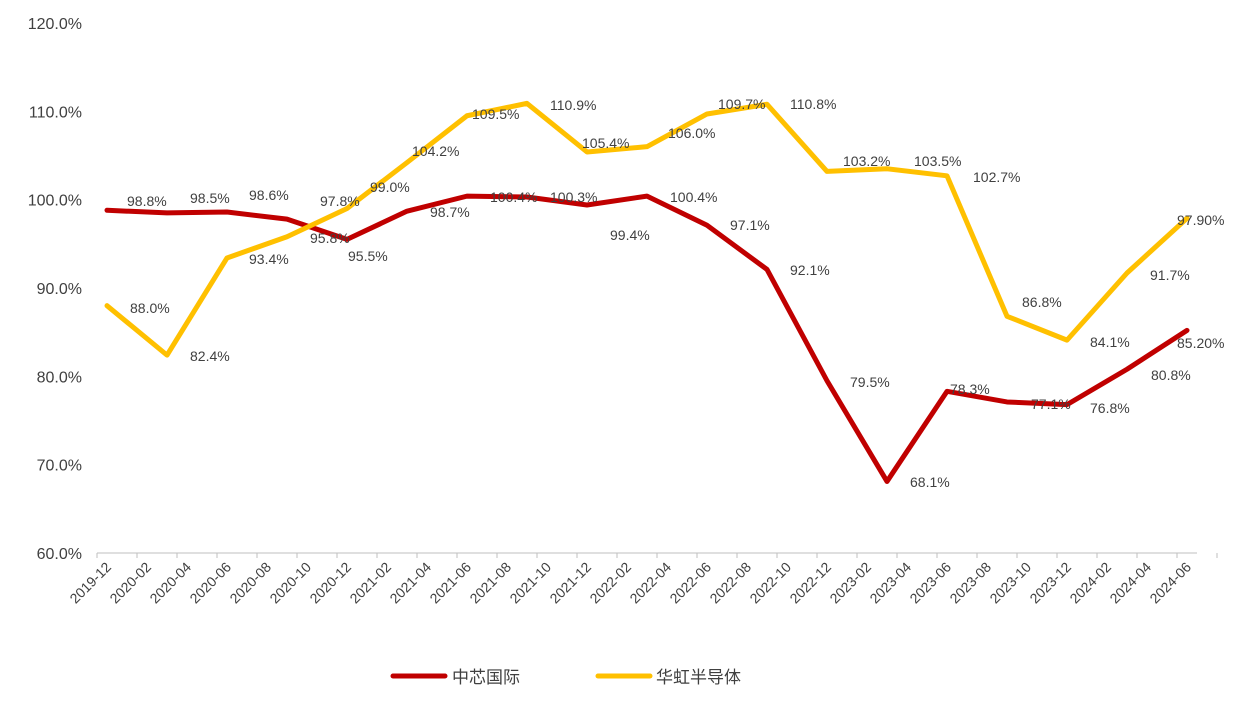  Describe the element at coordinates (1130, 583) in the screenshot. I see `x-tick-label: 2024-04` at that location.